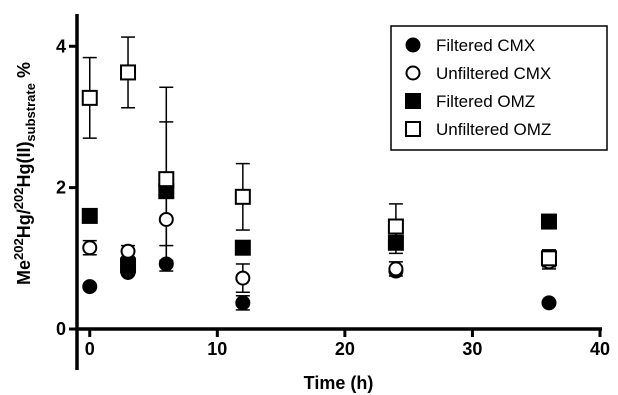 This screenshot has width=618, height=395. Describe the element at coordinates (485, 45) in the screenshot. I see `legend-label: Filtered CMX` at that location.